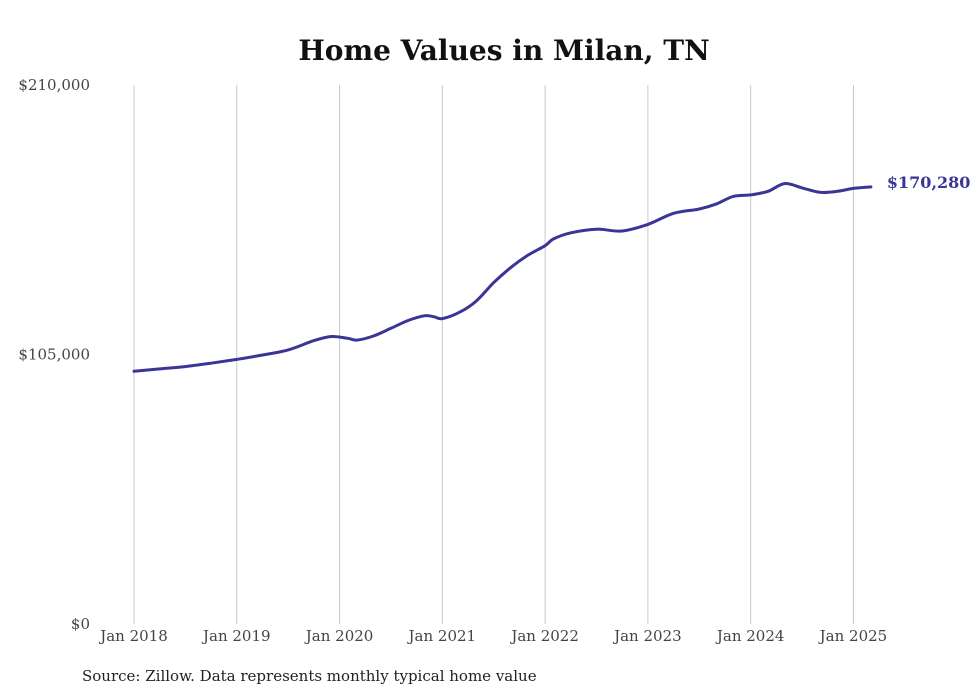 This screenshot has height=699, width=980. I want to click on x-tick-label-3: Jan 2021, so click(442, 636).